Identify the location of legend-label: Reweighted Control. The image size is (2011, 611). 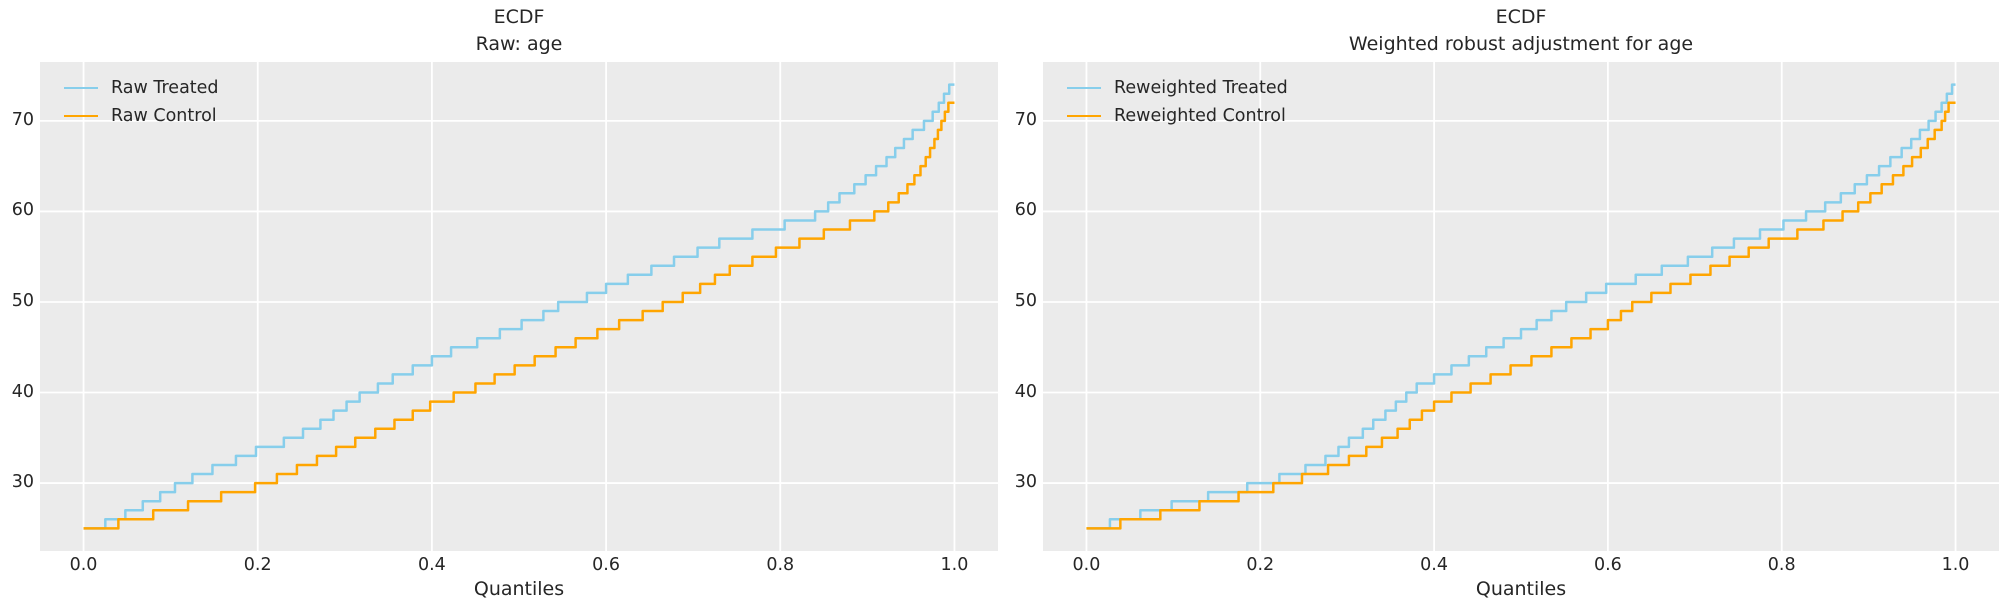
(1200, 116).